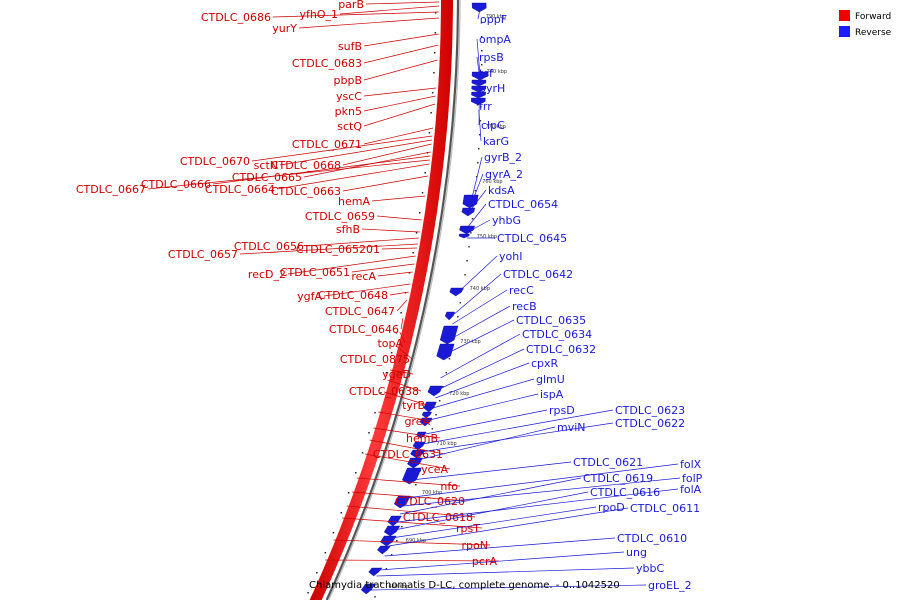 The height and width of the screenshot is (604, 900). Describe the element at coordinates (349, 126) in the screenshot. I see `forward-gene-label: sctQ` at that location.